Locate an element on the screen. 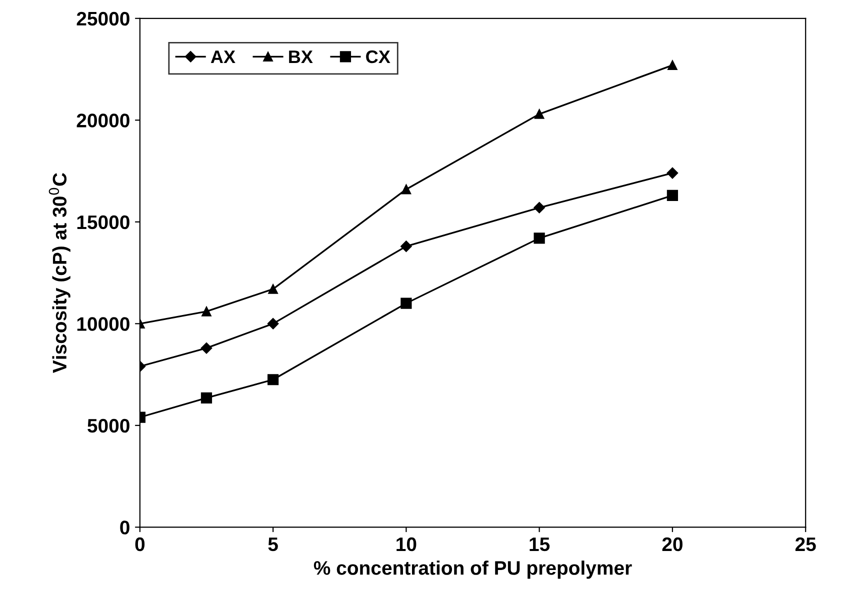  x-tick-label: 0 is located at coordinates (140, 544).